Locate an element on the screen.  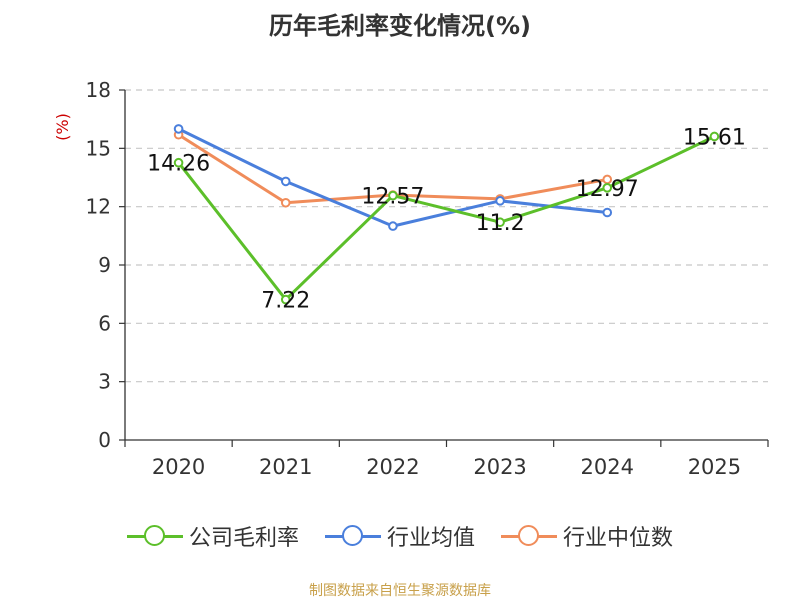
data-label: 14.26 is located at coordinates (178, 164).